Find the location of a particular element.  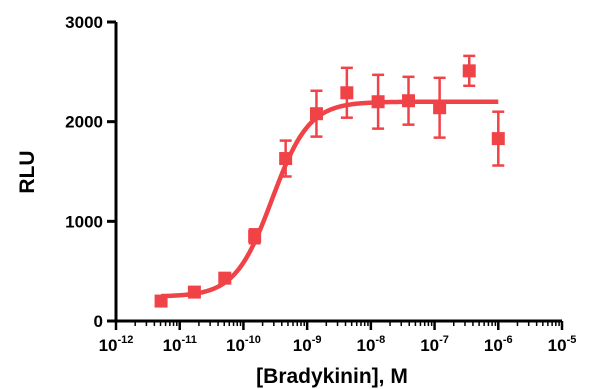

x-tick-label: 10⁻¹⁰ is located at coordinates (243, 344).